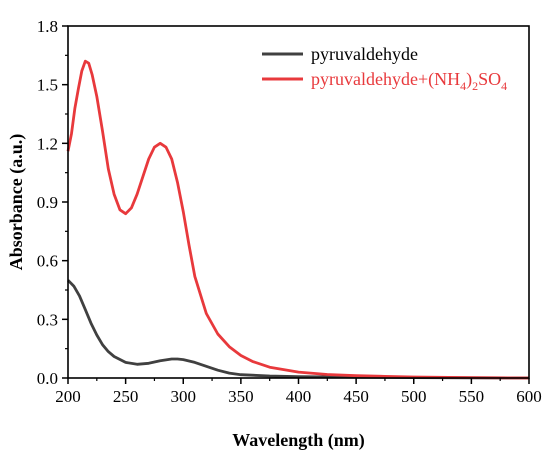 This screenshot has height=471, width=550. I want to click on y-tick-label: 1.5, so click(47, 85).